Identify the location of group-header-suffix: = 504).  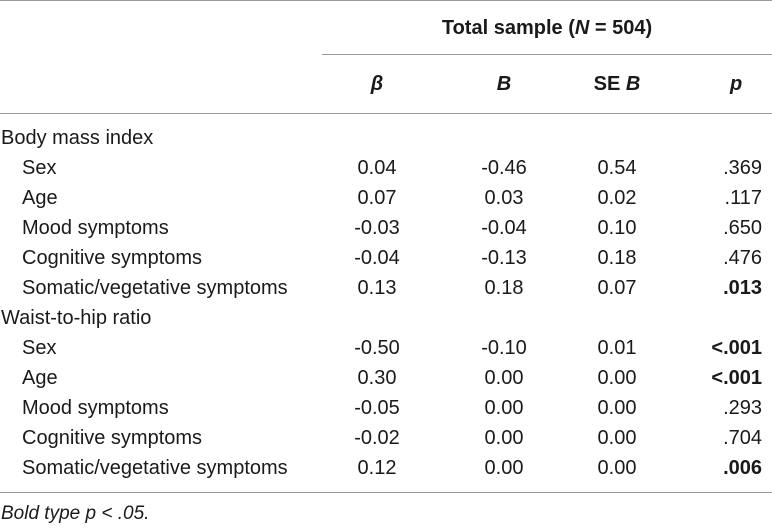
(621, 28).